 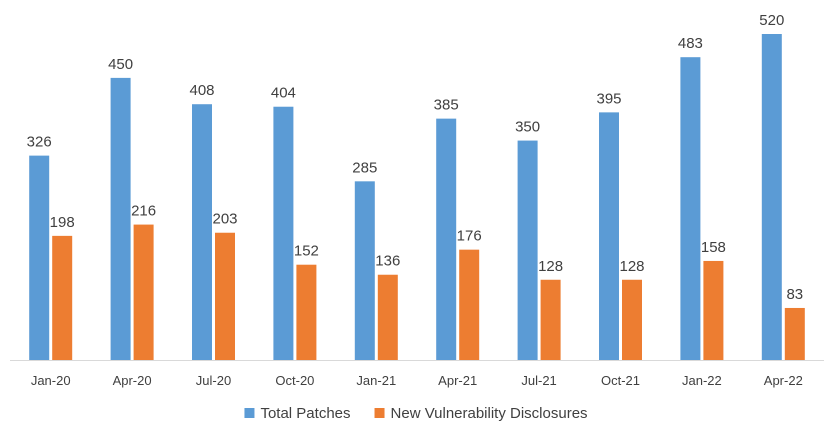 What do you see at coordinates (702, 380) in the screenshot?
I see `x-tick-label: Jan-22` at bounding box center [702, 380].